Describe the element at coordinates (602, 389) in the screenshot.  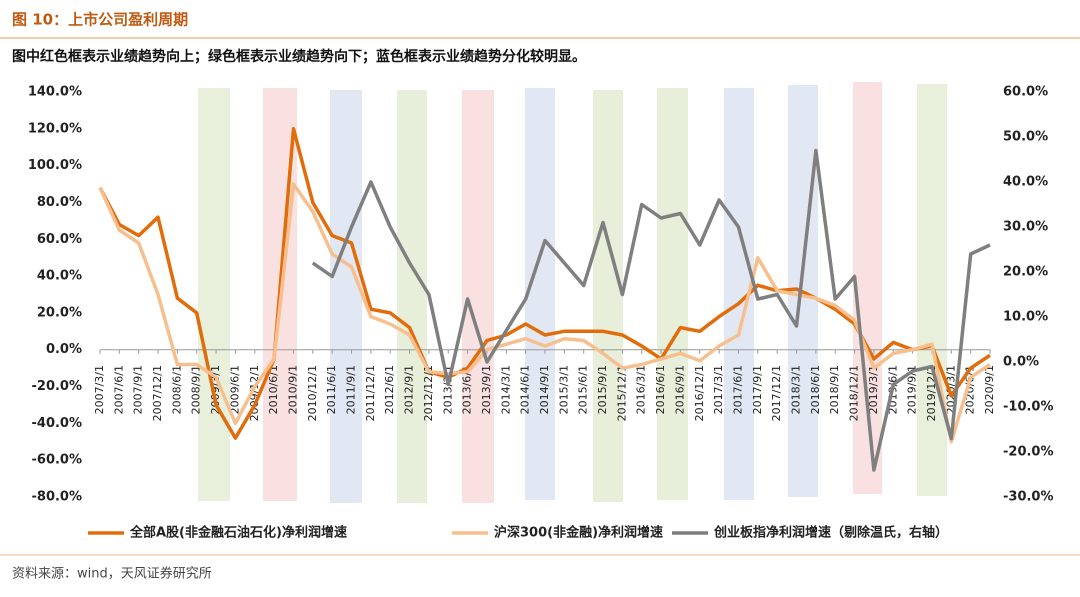
I see `x-tick-label: 2015/9/1` at that location.